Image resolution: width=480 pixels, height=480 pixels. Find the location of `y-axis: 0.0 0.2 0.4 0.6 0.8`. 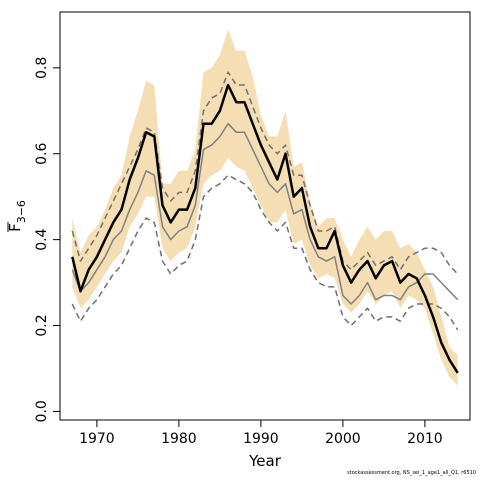

y-axis: 0.0 0.2 0.4 0.6 0.8 is located at coordinates (47, 240).